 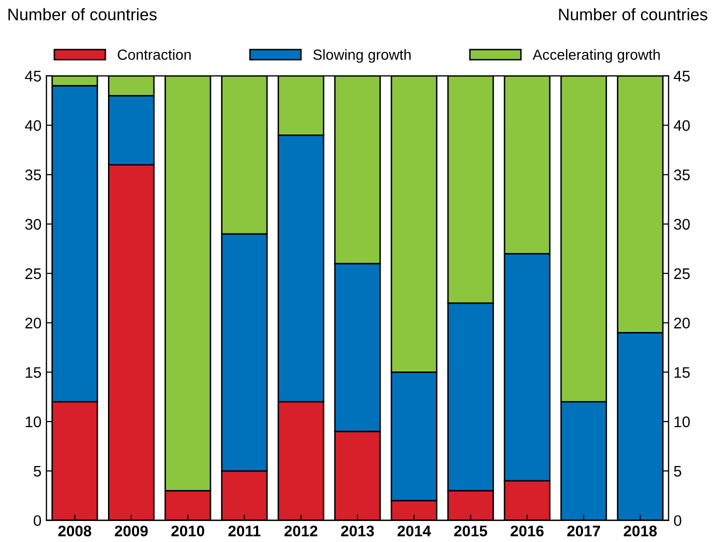 What do you see at coordinates (154, 54) in the screenshot?
I see `legend-label: Contraction` at bounding box center [154, 54].